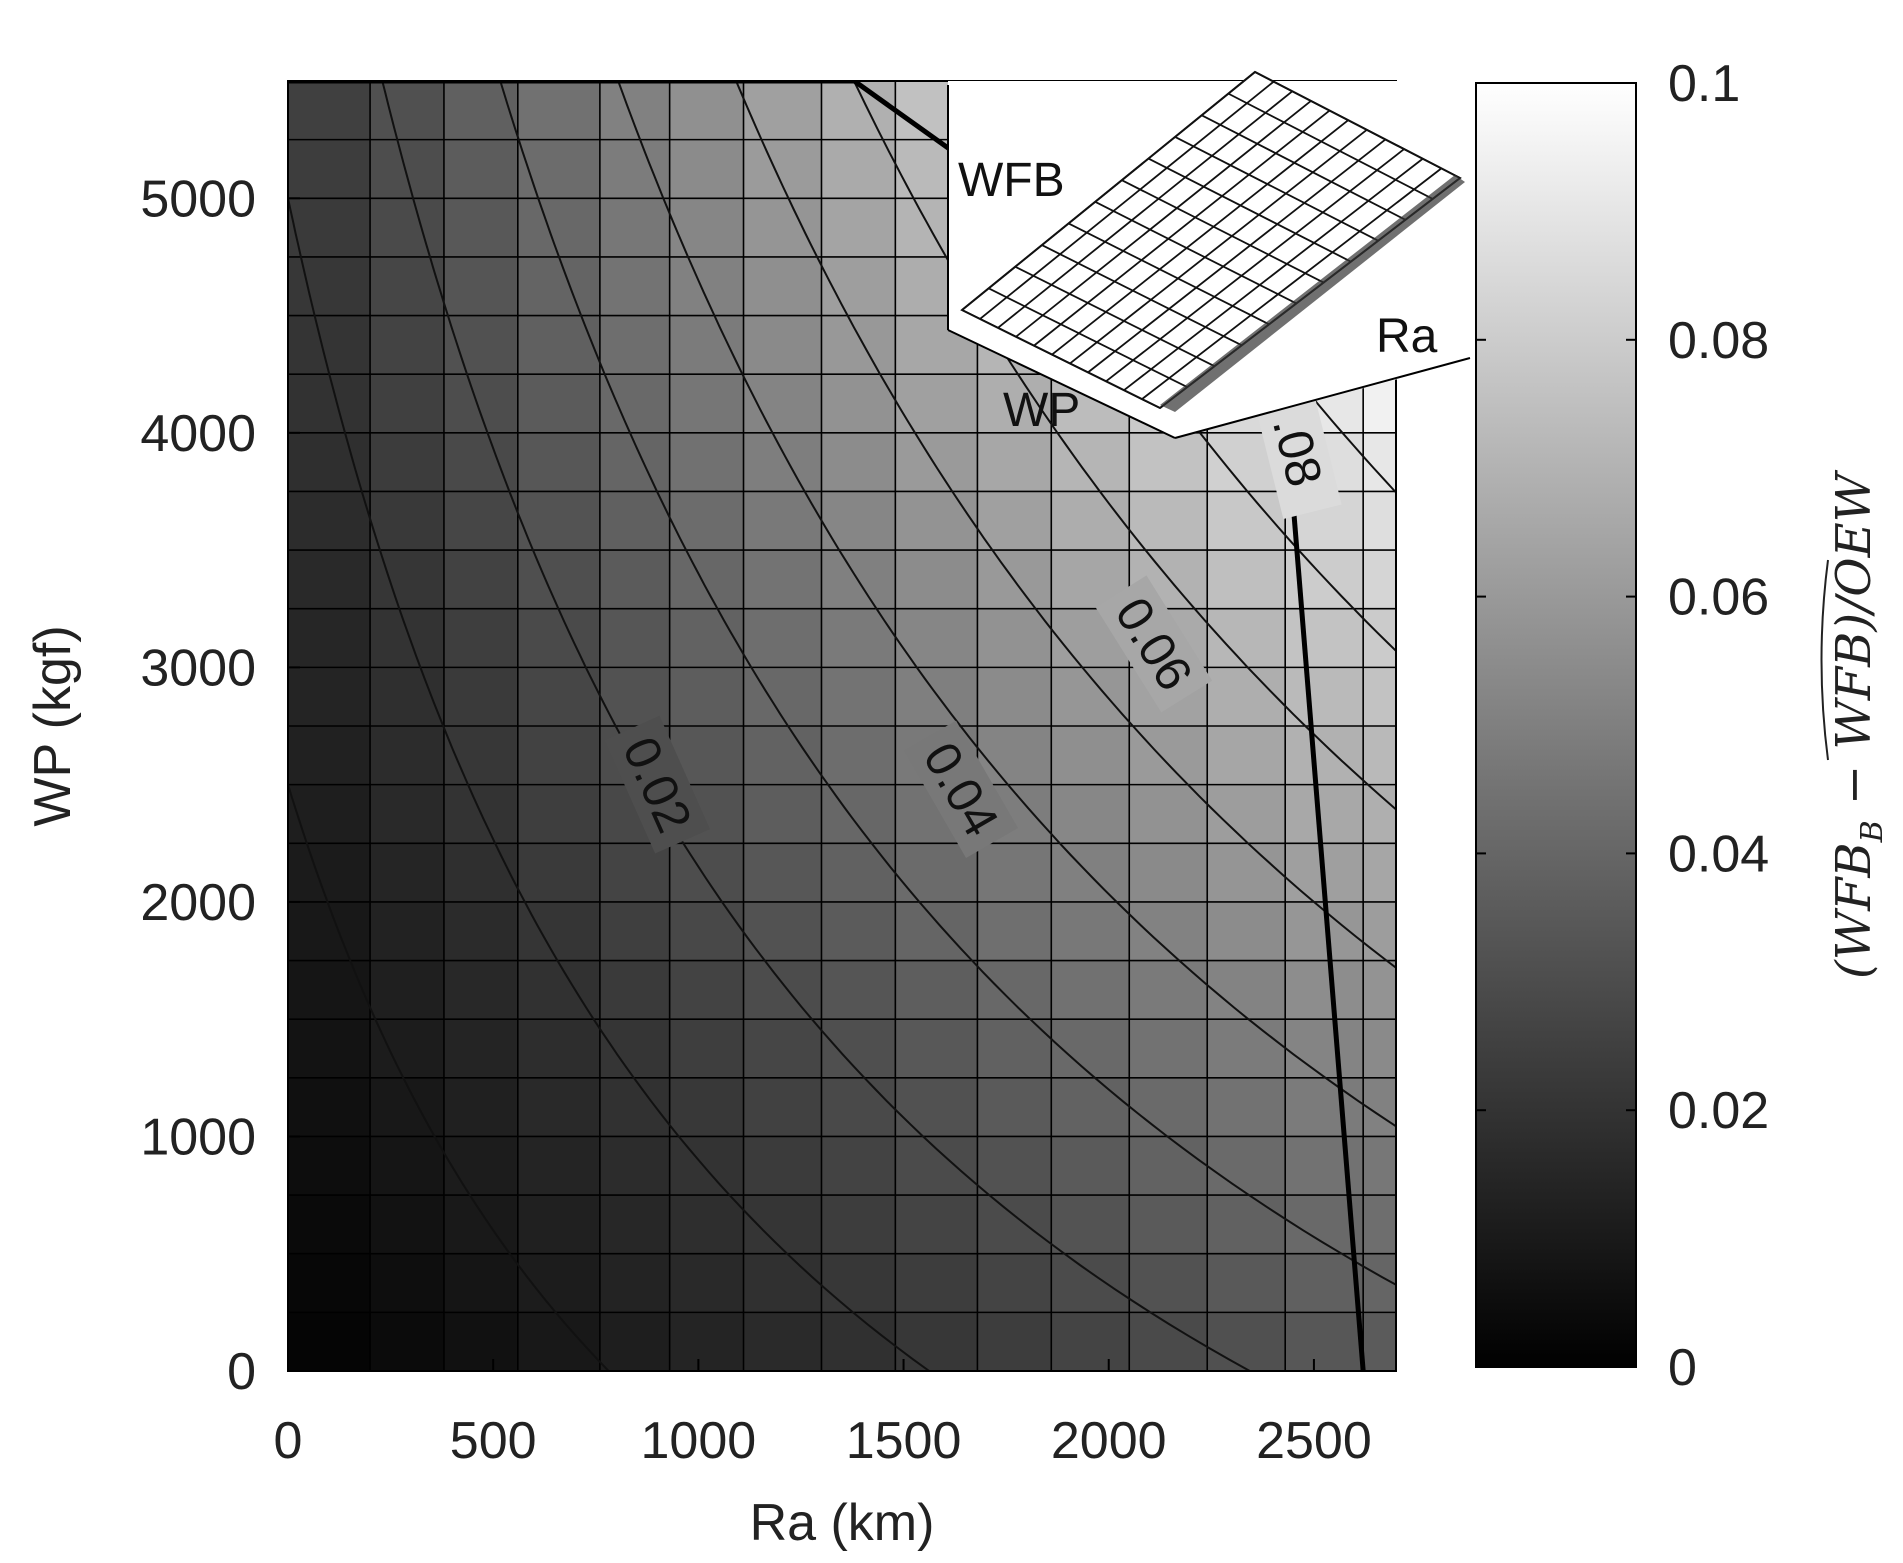  I want to click on contour-labels: 0.02 0.040.06.08, so click(973, 621).